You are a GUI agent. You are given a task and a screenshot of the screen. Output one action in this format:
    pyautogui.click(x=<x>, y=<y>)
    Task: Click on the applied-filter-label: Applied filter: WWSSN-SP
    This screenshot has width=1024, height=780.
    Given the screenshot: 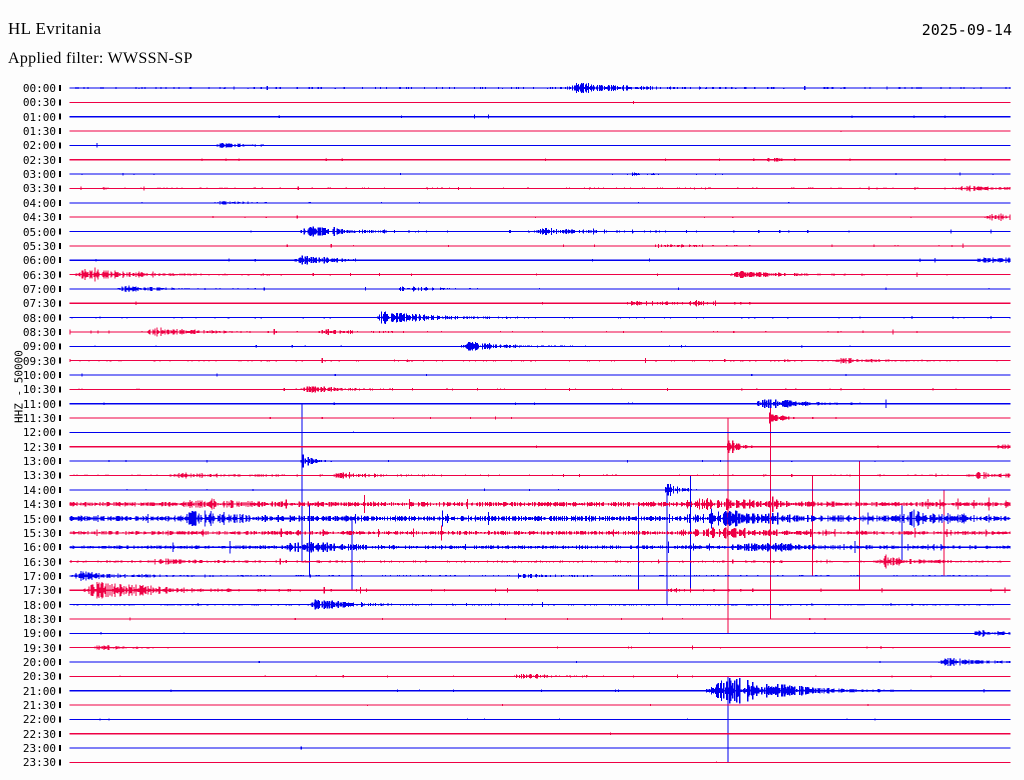 What is the action you would take?
    pyautogui.click(x=100, y=58)
    